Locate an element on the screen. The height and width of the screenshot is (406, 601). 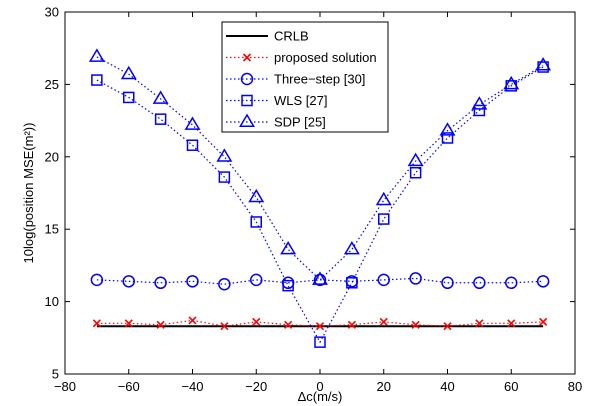
legend-label: Three−step [30] is located at coordinates (319, 79).